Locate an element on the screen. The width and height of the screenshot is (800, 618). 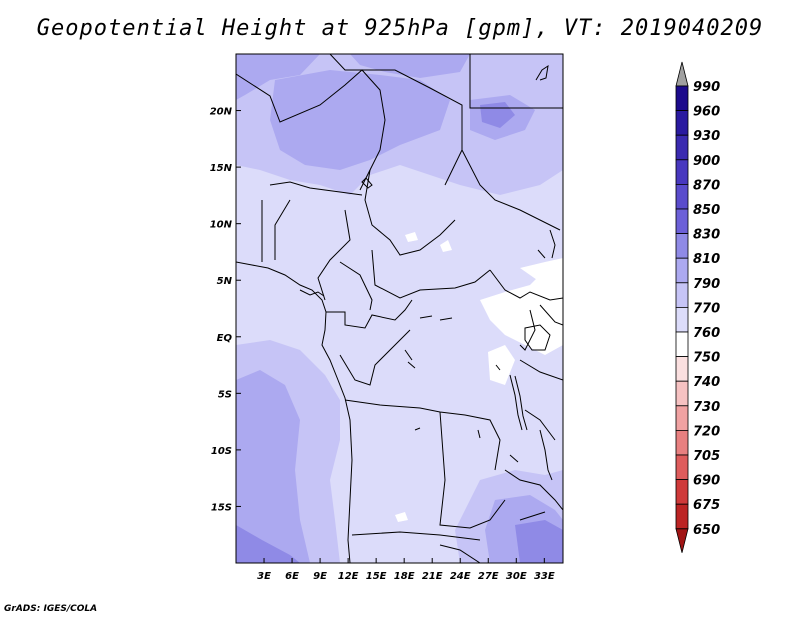
lon-tick-label: 27E is located at coordinates (488, 576).